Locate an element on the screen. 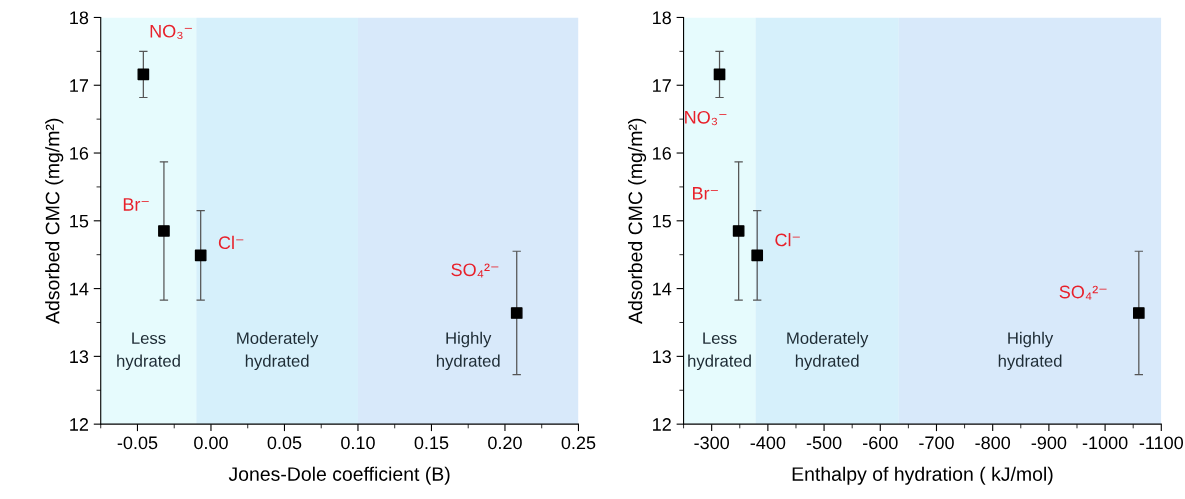 This screenshot has width=1185, height=499. x-tick-label: -1000 is located at coordinates (1105, 443).